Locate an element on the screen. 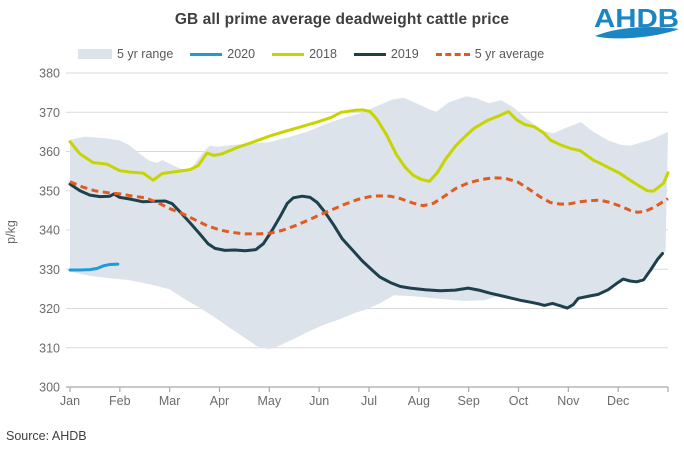 The image size is (684, 454). ahdb-logo: AHDB is located at coordinates (636, 21).